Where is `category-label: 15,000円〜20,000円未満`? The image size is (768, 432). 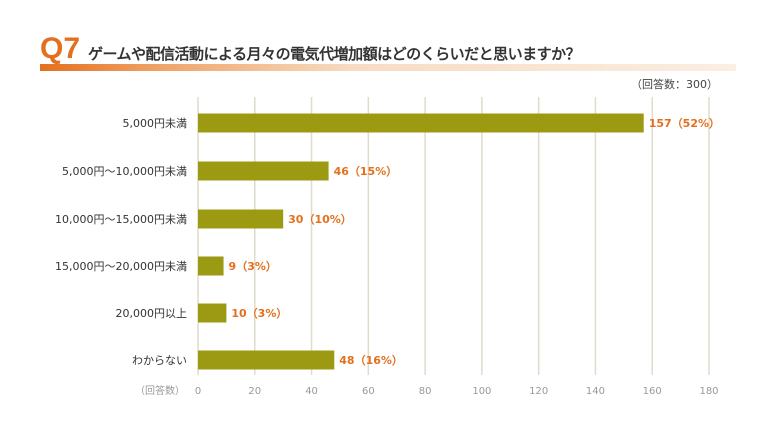 category-label: 15,000円〜20,000円未満 is located at coordinates (121, 266).